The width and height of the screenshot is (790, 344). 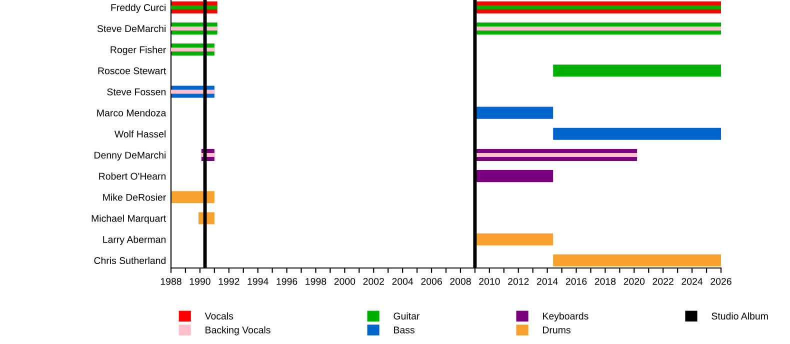 What do you see at coordinates (576, 281) in the screenshot?
I see `x-tick-label: 2016` at bounding box center [576, 281].